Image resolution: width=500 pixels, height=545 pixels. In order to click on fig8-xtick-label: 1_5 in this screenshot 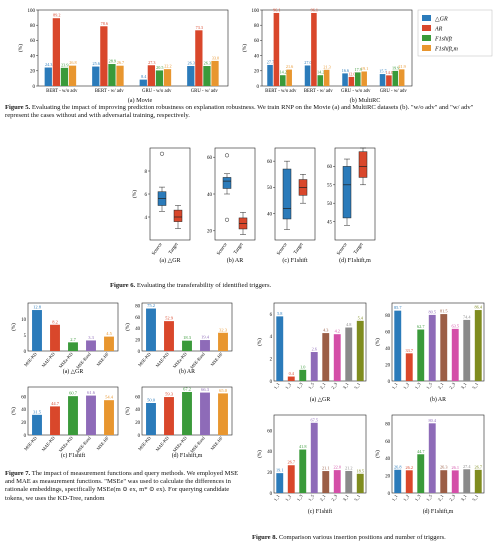, I will do `click(311, 385)`.